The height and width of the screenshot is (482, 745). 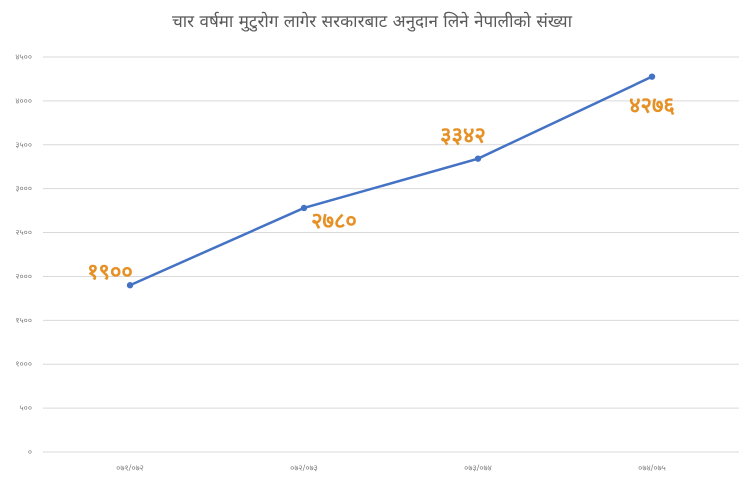 What do you see at coordinates (23, 320) in the screenshot?
I see `y-tick-label: १५००` at bounding box center [23, 320].